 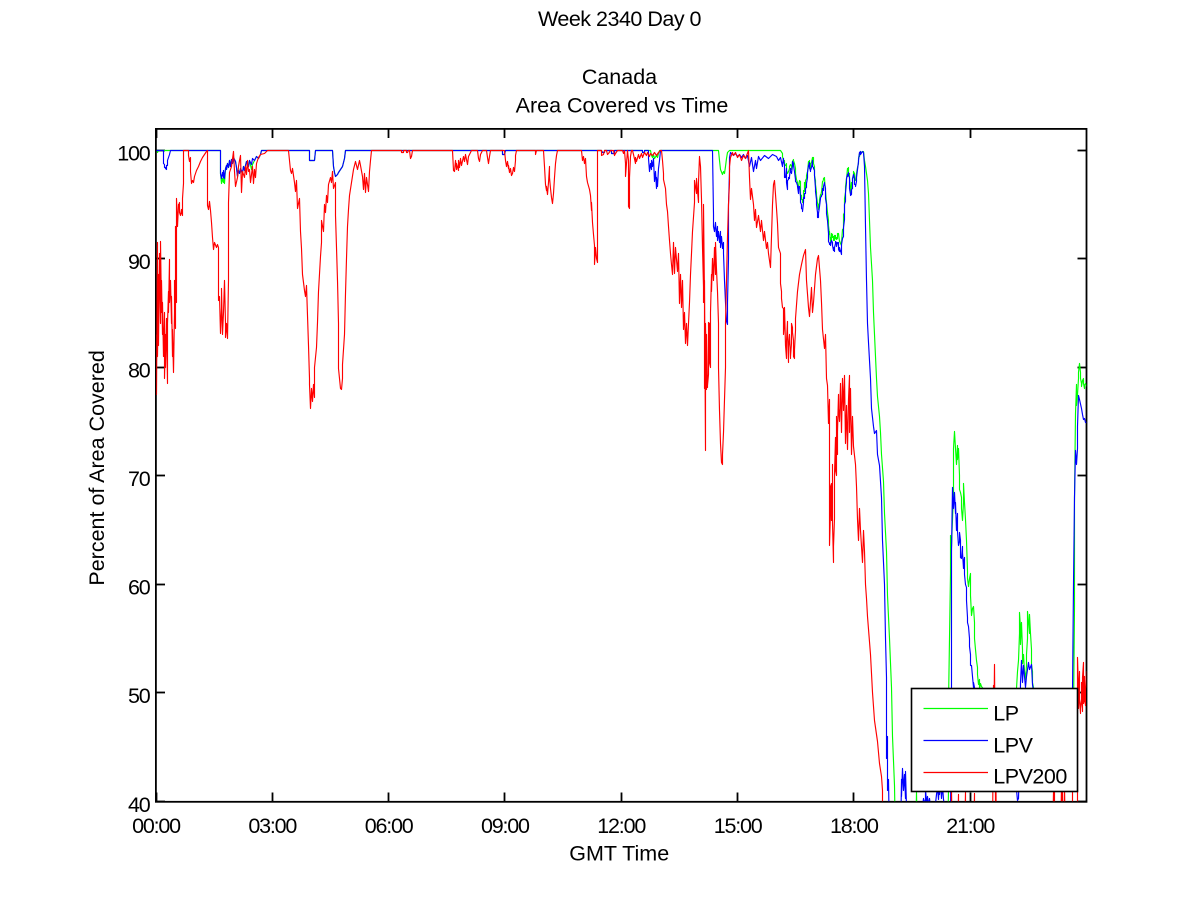 What do you see at coordinates (389, 826) in the screenshot?
I see `svg-text: 06:00` at bounding box center [389, 826].